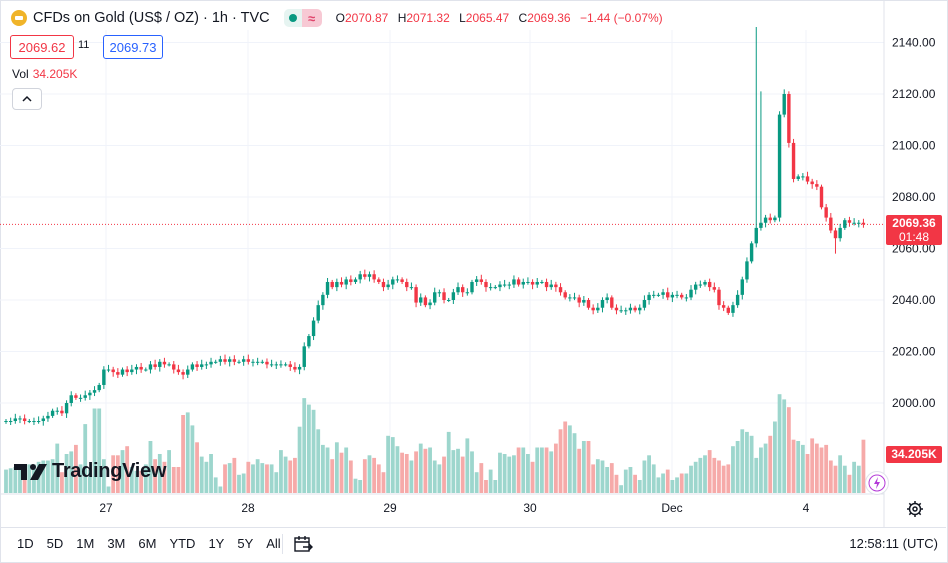 The width and height of the screenshot is (948, 563). I want to click on ask-price-button: 2069.73, so click(133, 47).